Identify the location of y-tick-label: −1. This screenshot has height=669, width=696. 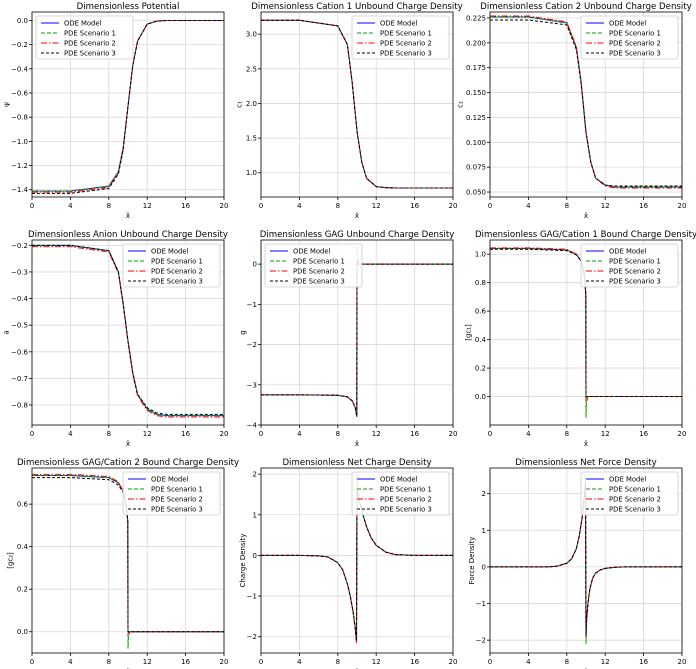
(252, 597).